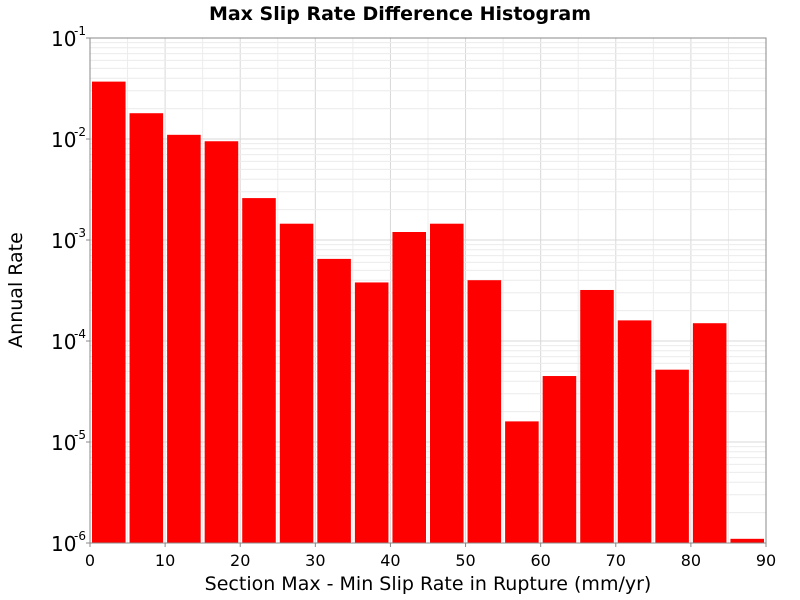  I want to click on x-tick-label: 40, so click(390, 560).